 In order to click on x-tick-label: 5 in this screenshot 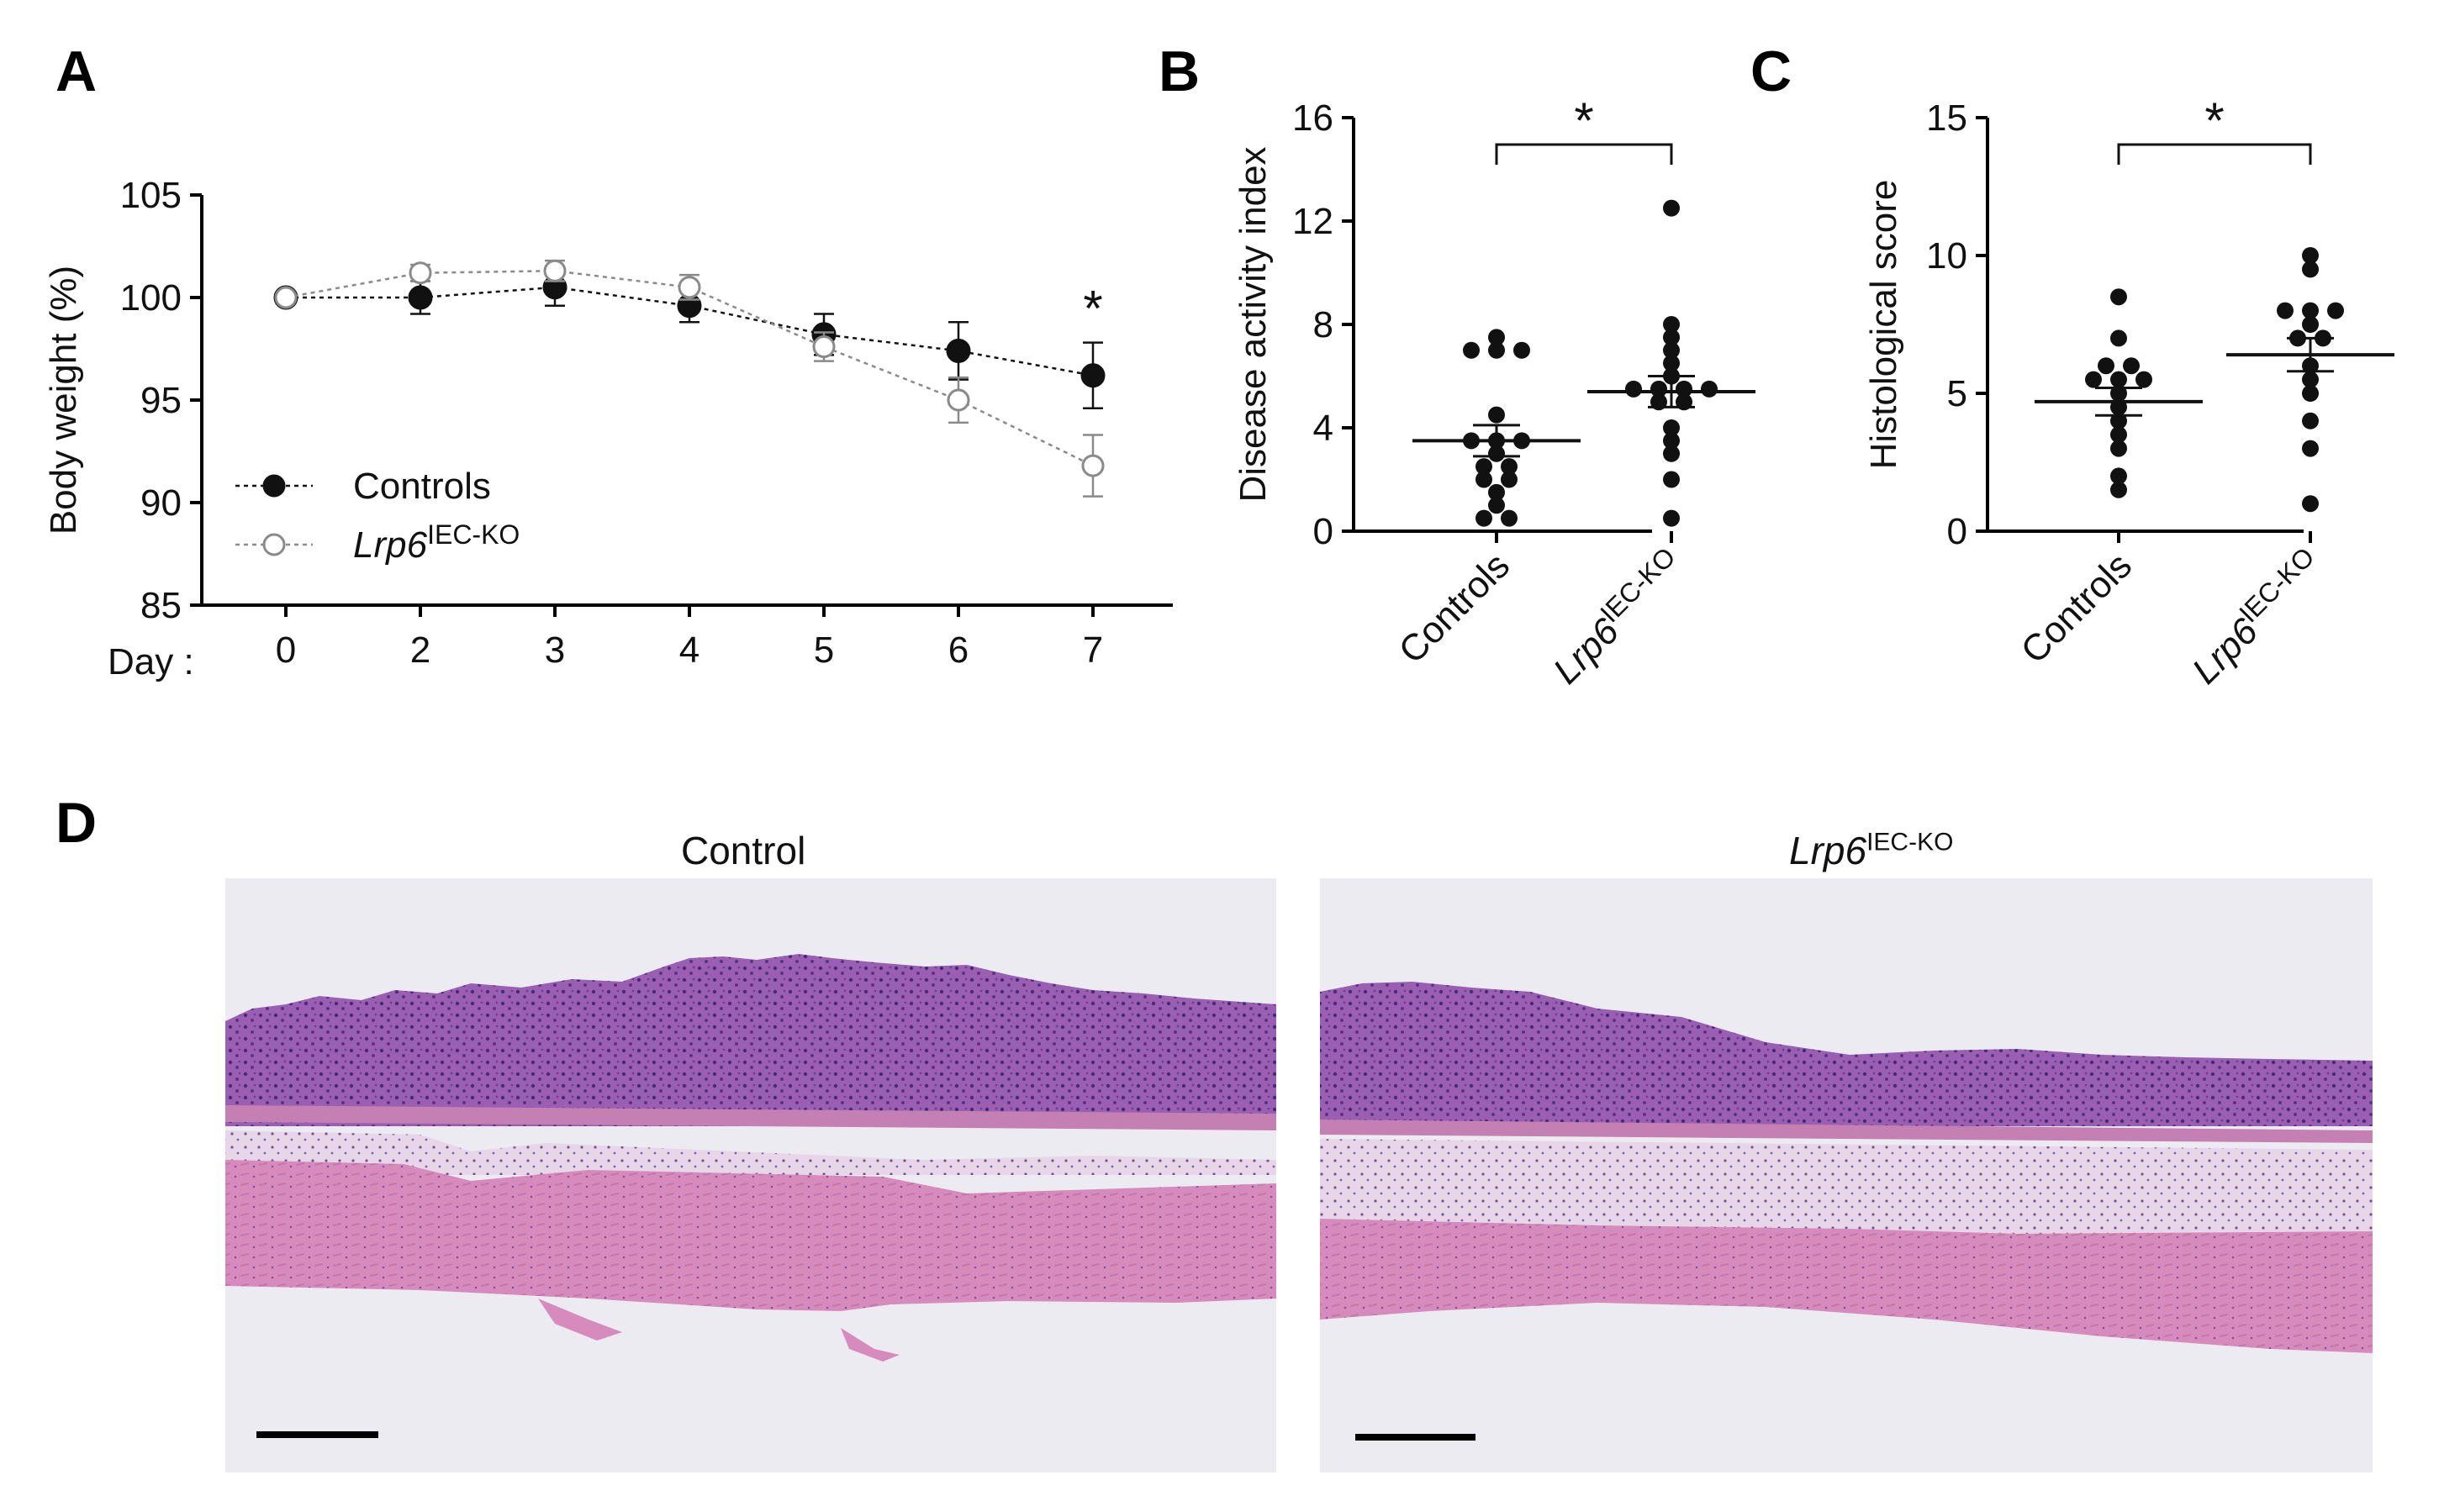, I will do `click(824, 650)`.